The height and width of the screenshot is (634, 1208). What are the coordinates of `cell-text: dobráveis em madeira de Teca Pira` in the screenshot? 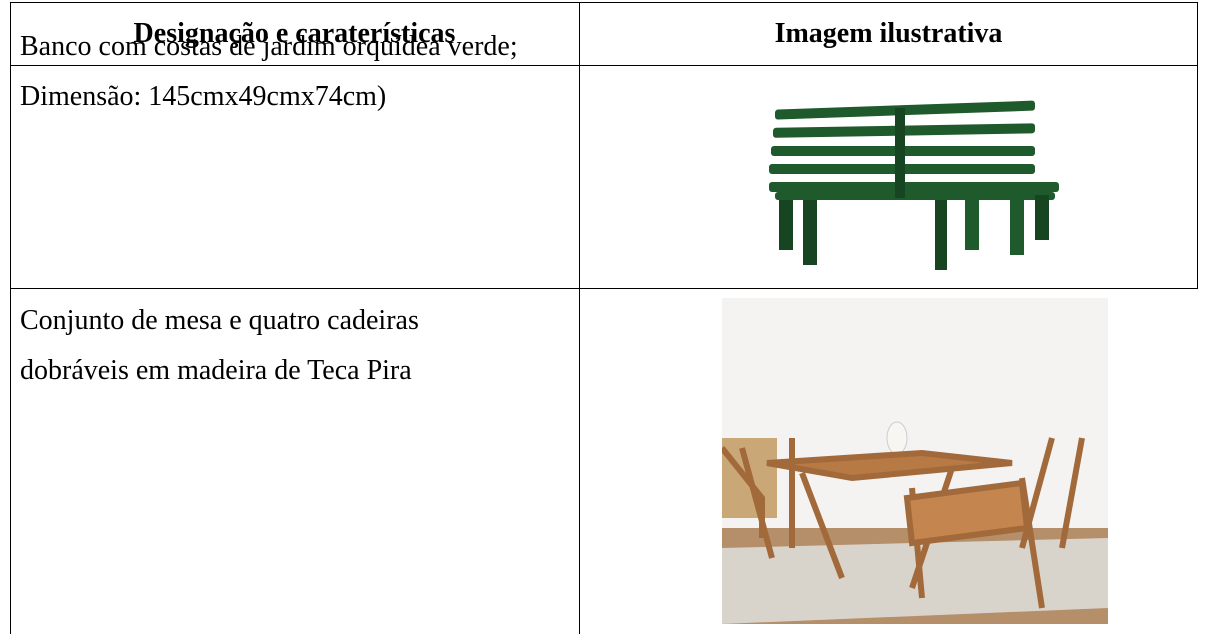 It's located at (216, 370).